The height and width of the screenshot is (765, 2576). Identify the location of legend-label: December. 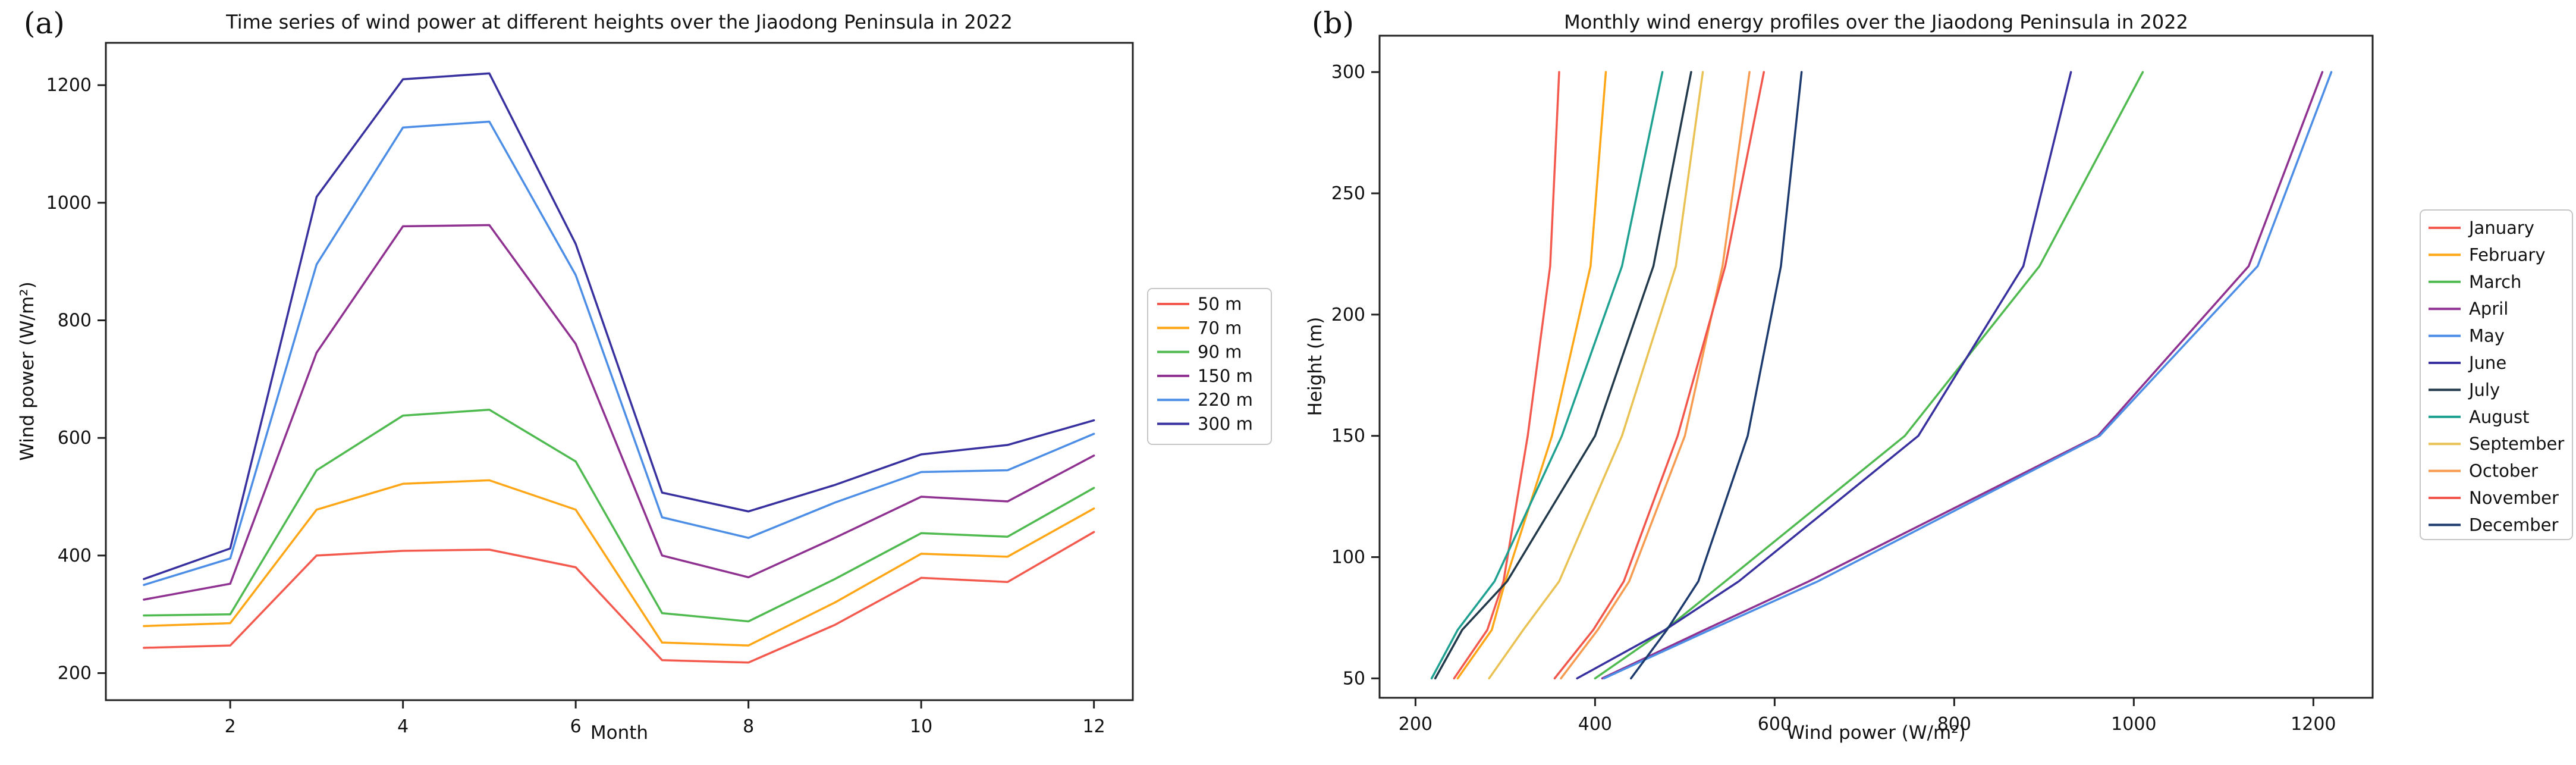
(2513, 525).